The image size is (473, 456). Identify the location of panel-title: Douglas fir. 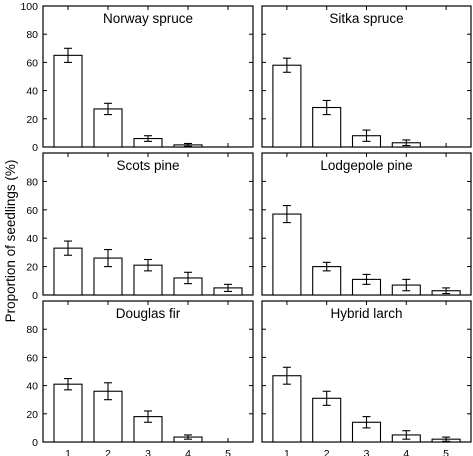
(148, 313).